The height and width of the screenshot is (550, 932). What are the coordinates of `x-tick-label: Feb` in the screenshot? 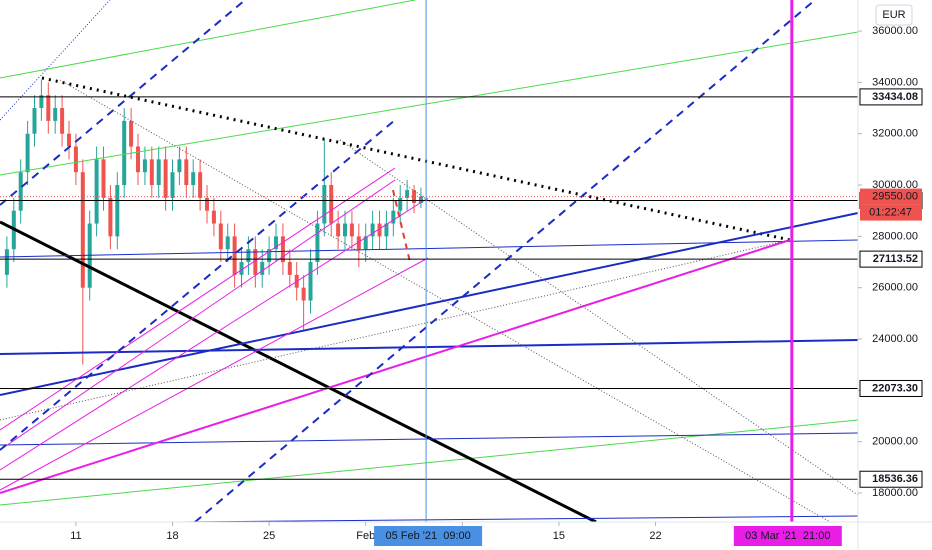 It's located at (365, 536).